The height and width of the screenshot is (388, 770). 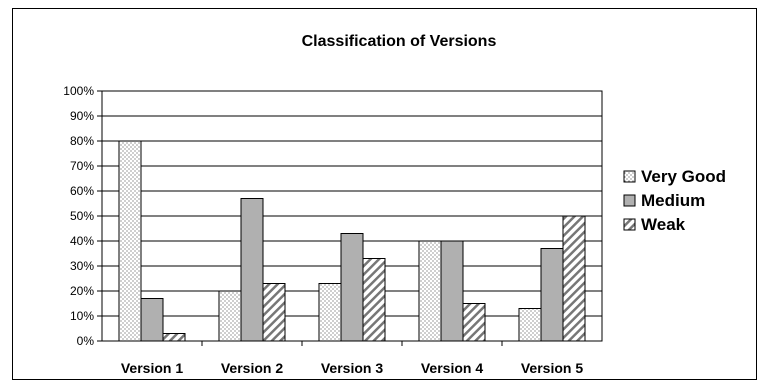 I want to click on y-tick-label: 70%, so click(x=82, y=166).